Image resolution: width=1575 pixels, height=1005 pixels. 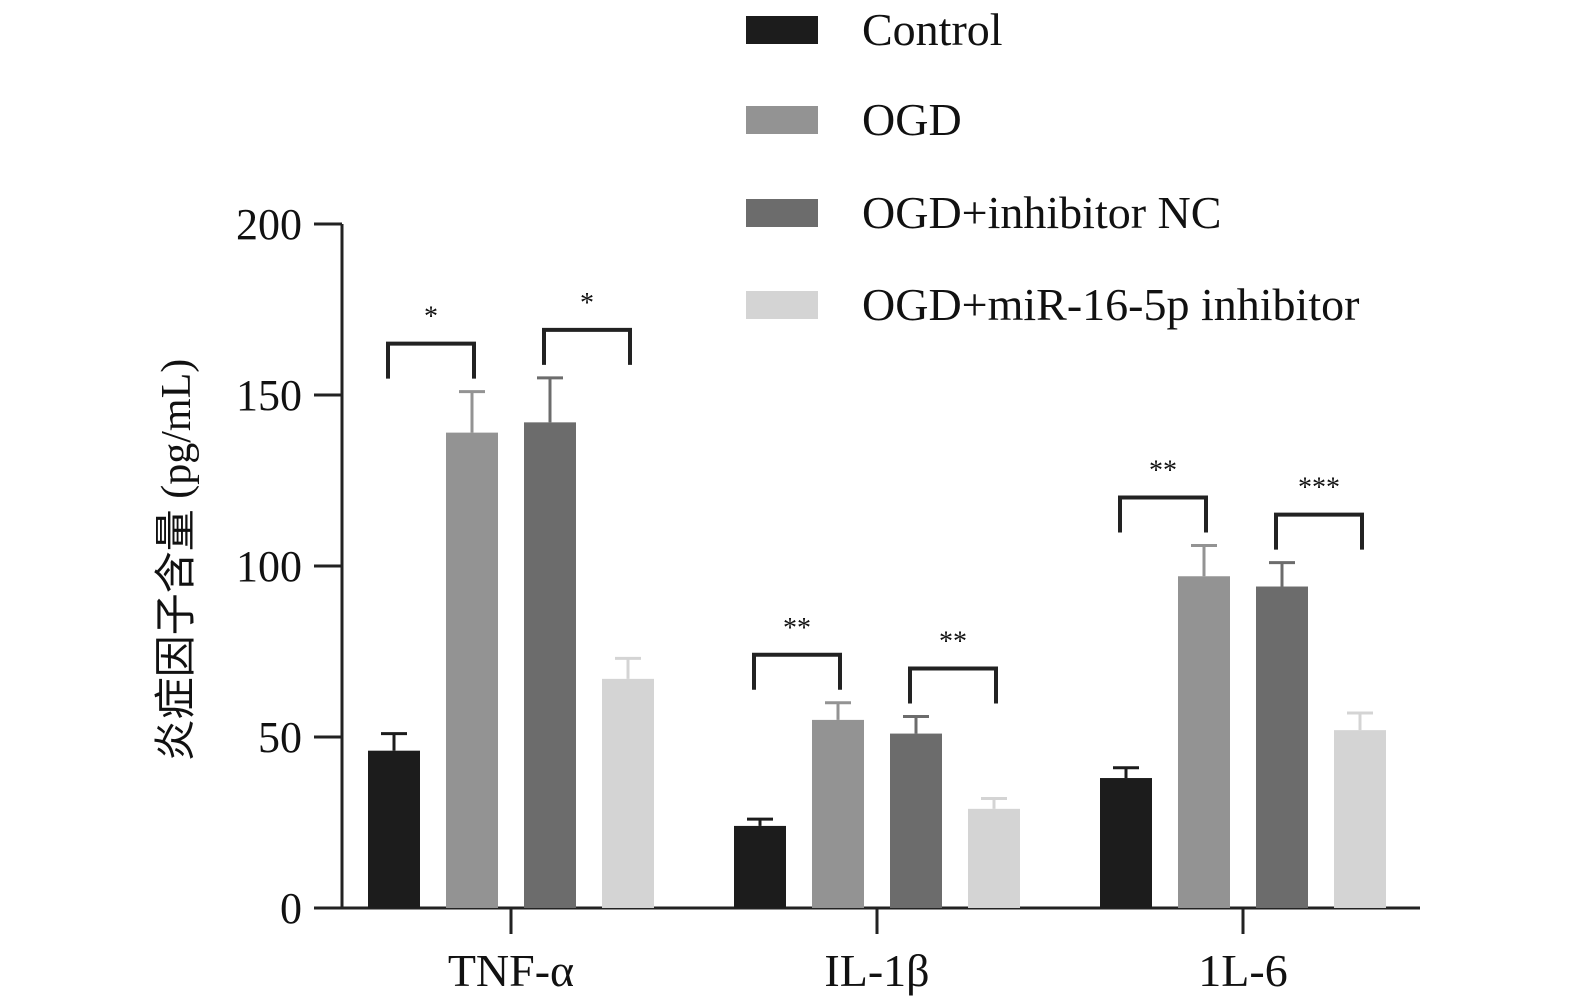 I want to click on y-tick-label: 200, so click(x=269, y=224).